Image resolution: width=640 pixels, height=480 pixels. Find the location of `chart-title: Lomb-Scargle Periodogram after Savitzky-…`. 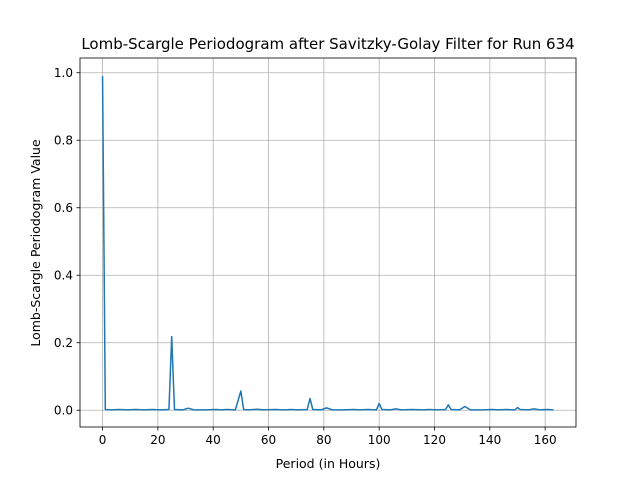

chart-title: Lomb-Scargle Periodogram after Savitzky-… is located at coordinates (327, 44).